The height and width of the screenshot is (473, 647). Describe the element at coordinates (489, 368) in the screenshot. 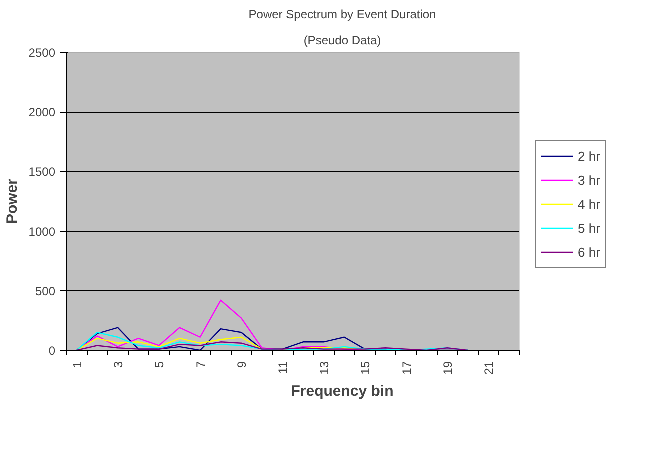

I see `x-tick-label: 21` at that location.